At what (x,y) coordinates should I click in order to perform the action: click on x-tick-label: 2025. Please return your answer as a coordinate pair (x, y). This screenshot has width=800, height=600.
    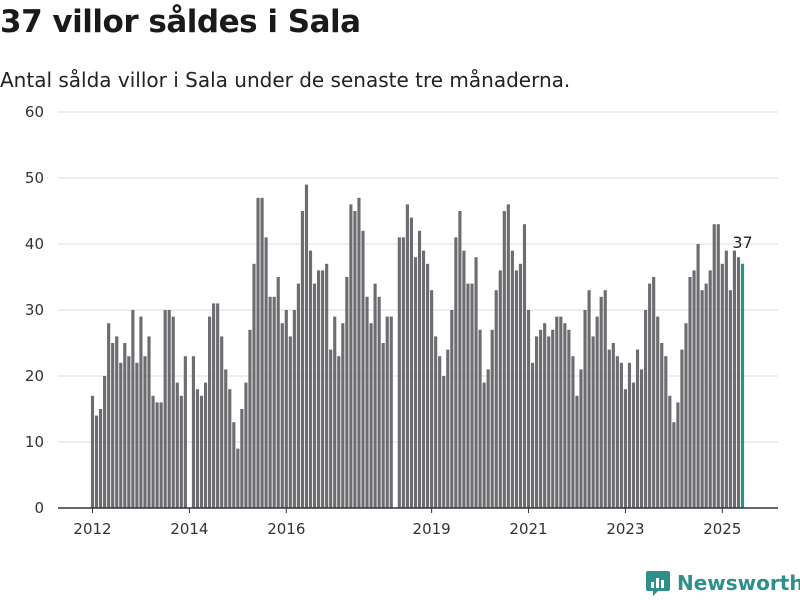
    Looking at the image, I should click on (722, 529).